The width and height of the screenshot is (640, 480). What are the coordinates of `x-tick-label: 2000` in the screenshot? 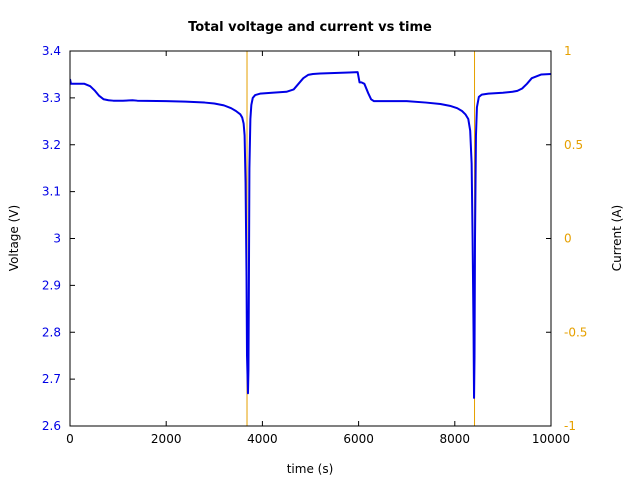 It's located at (166, 439).